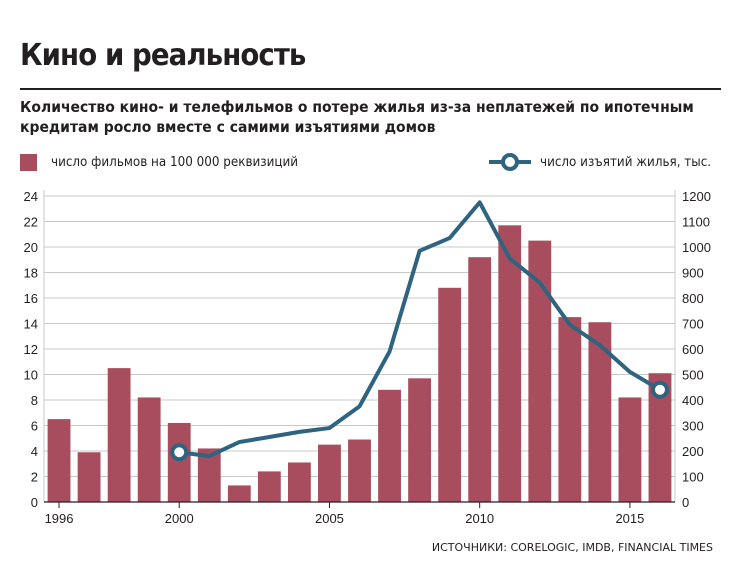  Describe the element at coordinates (31, 349) in the screenshot. I see `y-left-tick-label: 12` at that location.